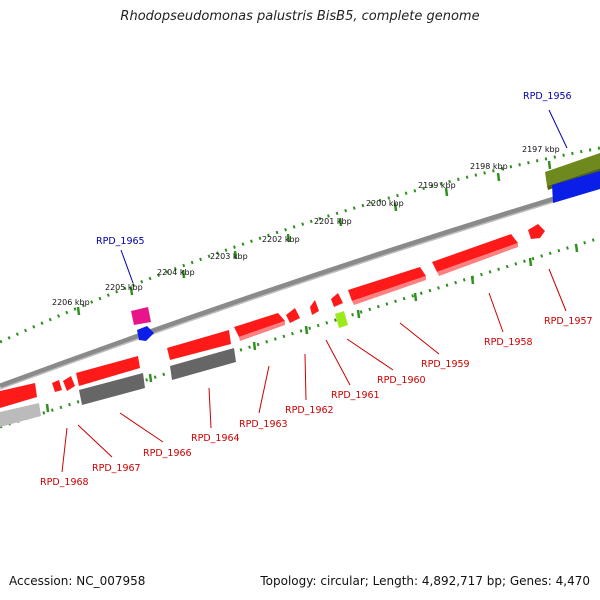 The width and height of the screenshot is (600, 600). Describe the element at coordinates (341, 319) in the screenshot. I see `gene-rpd-1960` at that location.